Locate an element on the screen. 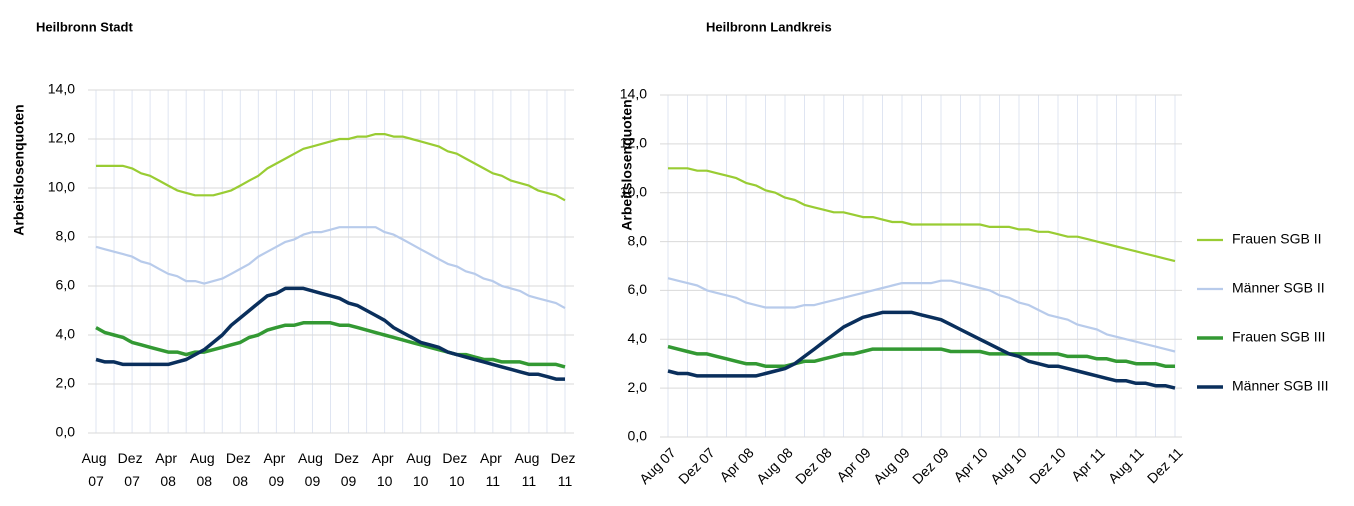  legend-label: Frauen SGB II is located at coordinates (1276, 239).